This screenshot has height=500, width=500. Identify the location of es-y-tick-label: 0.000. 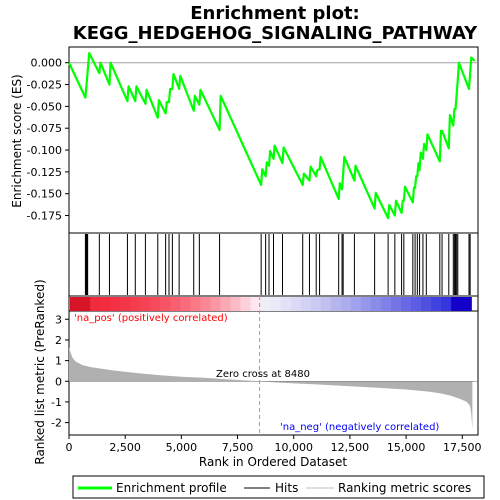
(47, 63).